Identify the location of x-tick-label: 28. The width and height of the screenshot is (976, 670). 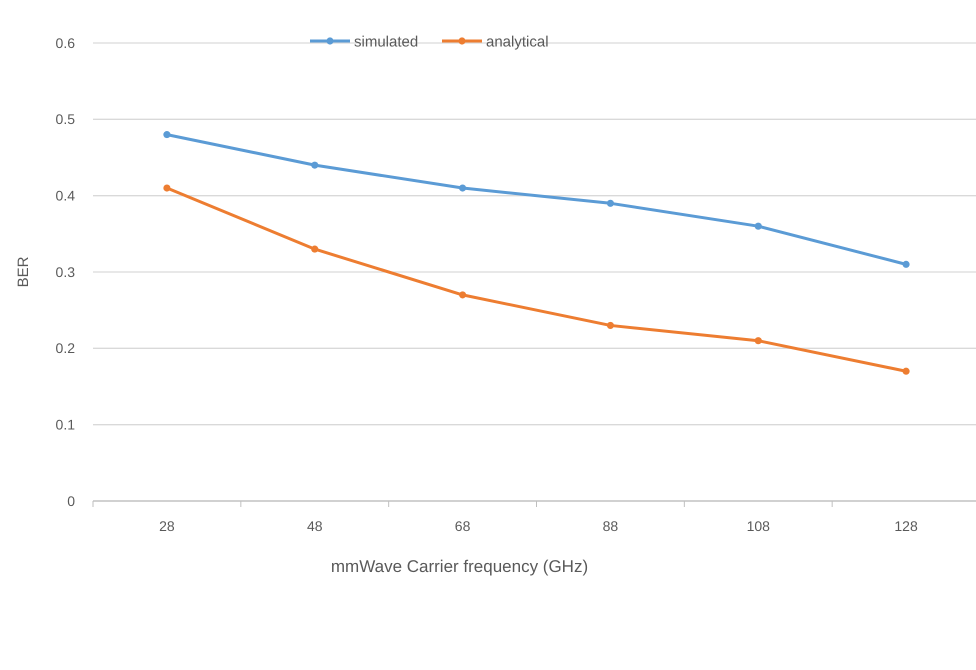
(167, 526).